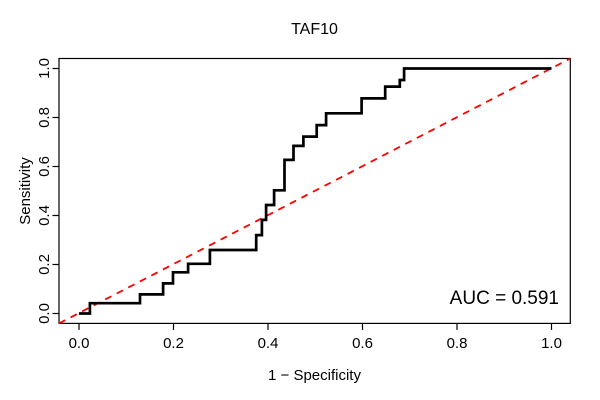 This screenshot has width=600, height=400. What do you see at coordinates (314, 29) in the screenshot?
I see `plot-title: TAF10` at bounding box center [314, 29].